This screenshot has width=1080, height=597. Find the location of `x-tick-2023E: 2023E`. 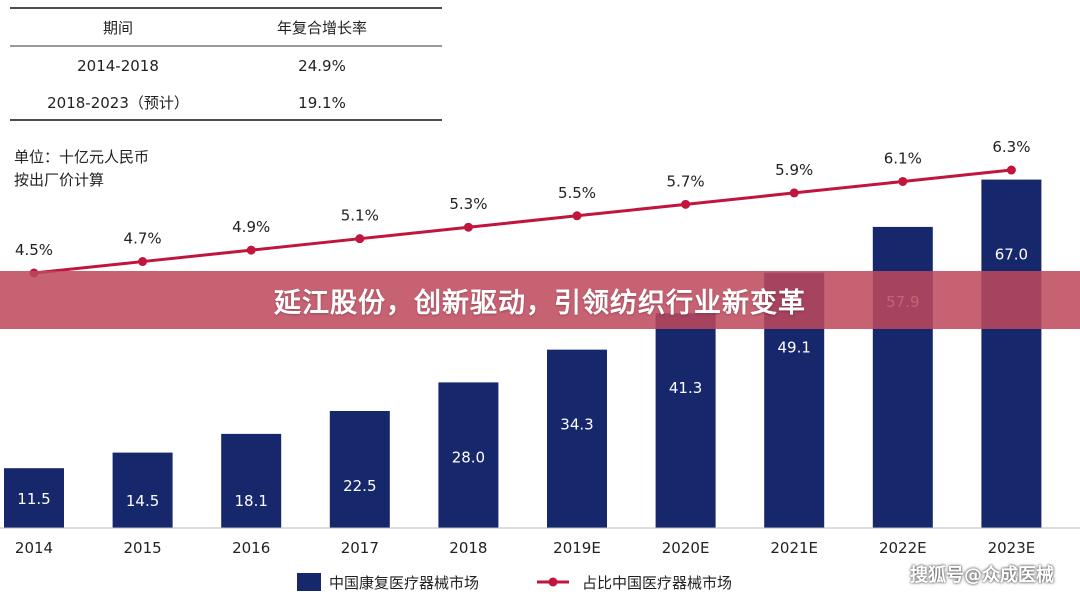

x-tick-2023E: 2023E is located at coordinates (1012, 548).